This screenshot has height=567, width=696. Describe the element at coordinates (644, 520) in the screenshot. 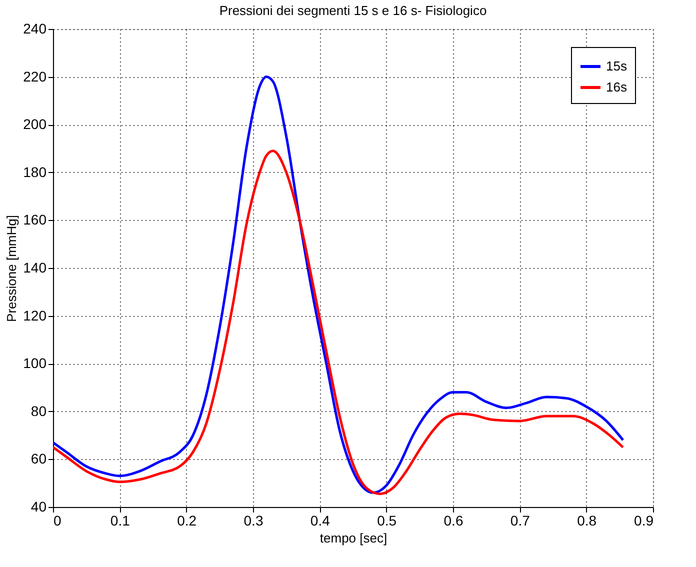

I see `x-tick-label: 0.9` at that location.